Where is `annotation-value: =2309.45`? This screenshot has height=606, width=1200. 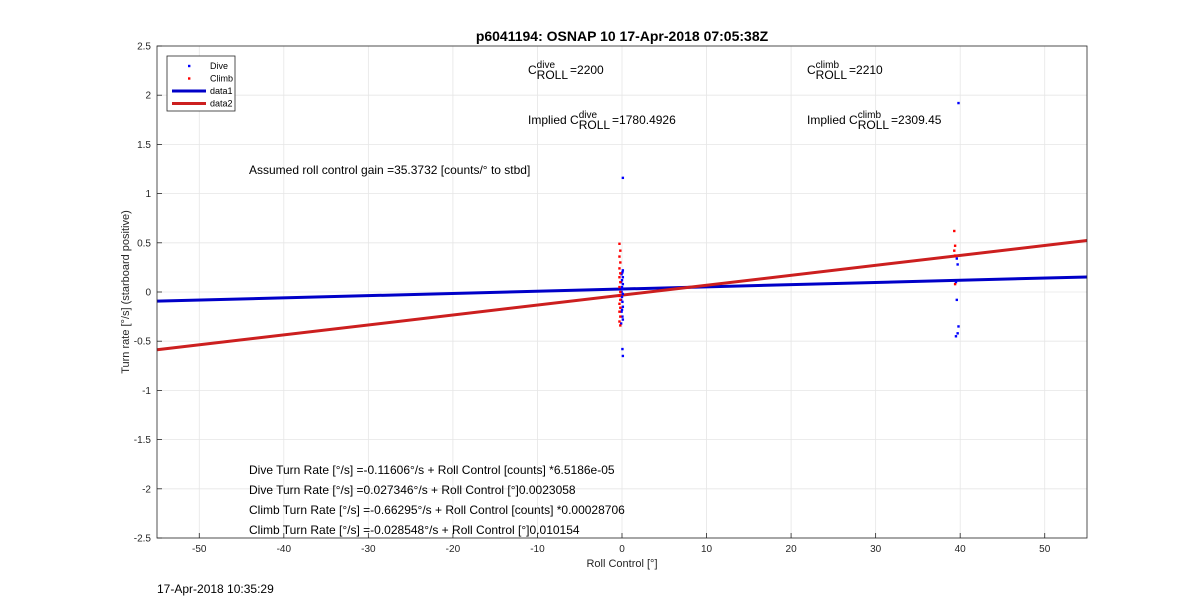 annotation-value: =2309.45 is located at coordinates (916, 120).